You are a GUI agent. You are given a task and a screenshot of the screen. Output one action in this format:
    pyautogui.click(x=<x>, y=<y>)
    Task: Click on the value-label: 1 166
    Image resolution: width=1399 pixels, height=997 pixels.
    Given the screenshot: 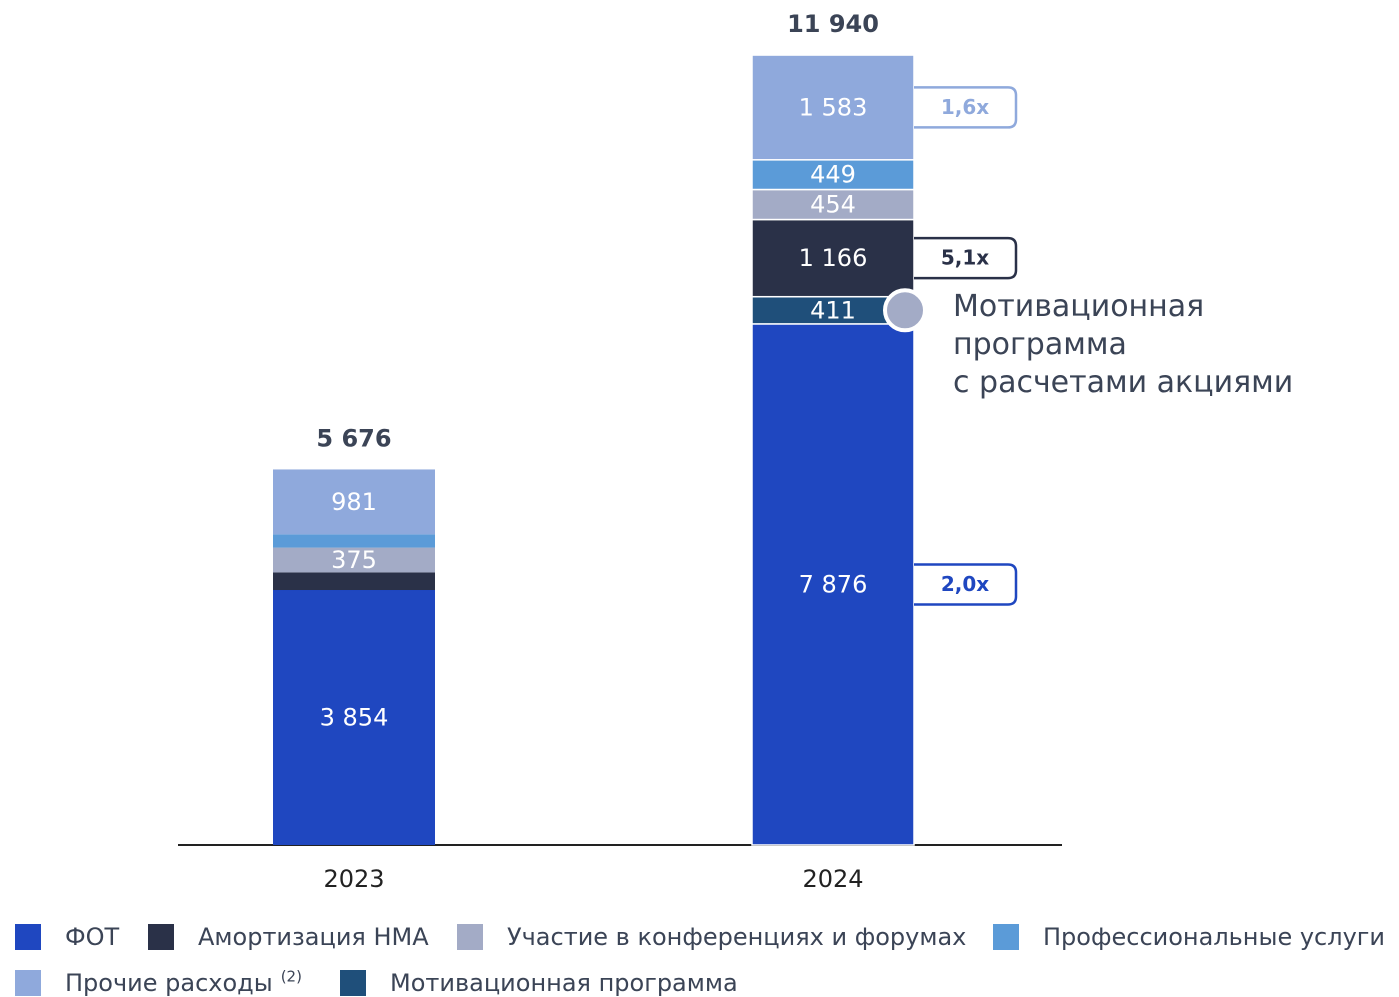 What is the action you would take?
    pyautogui.click(x=833, y=258)
    